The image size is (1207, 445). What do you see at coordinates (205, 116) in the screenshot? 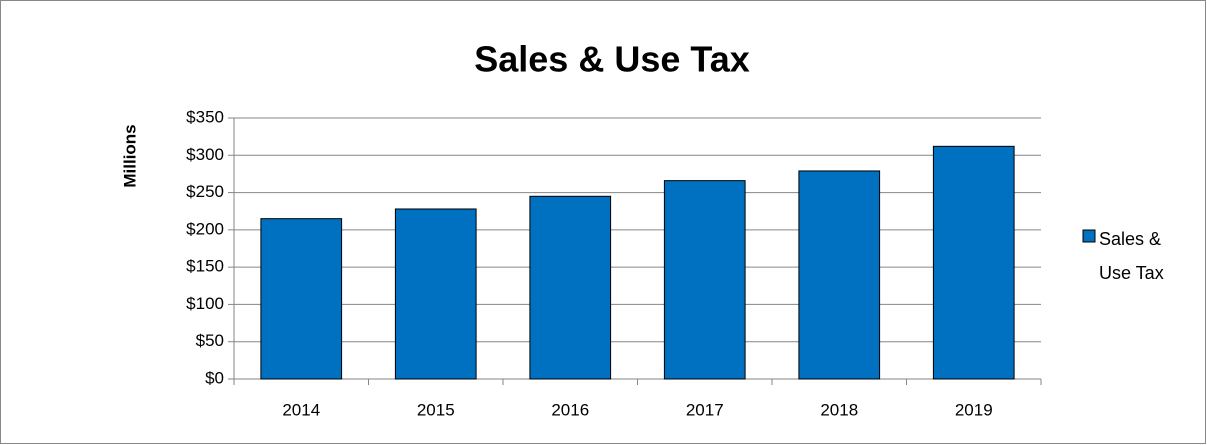
I see `y-tick-label: $350` at bounding box center [205, 116].